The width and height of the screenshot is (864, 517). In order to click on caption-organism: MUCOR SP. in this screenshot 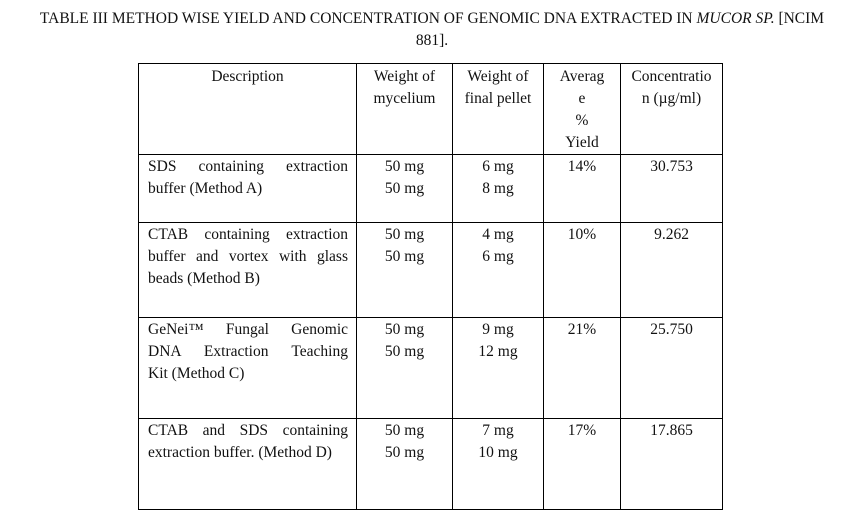, I will do `click(735, 18)`.